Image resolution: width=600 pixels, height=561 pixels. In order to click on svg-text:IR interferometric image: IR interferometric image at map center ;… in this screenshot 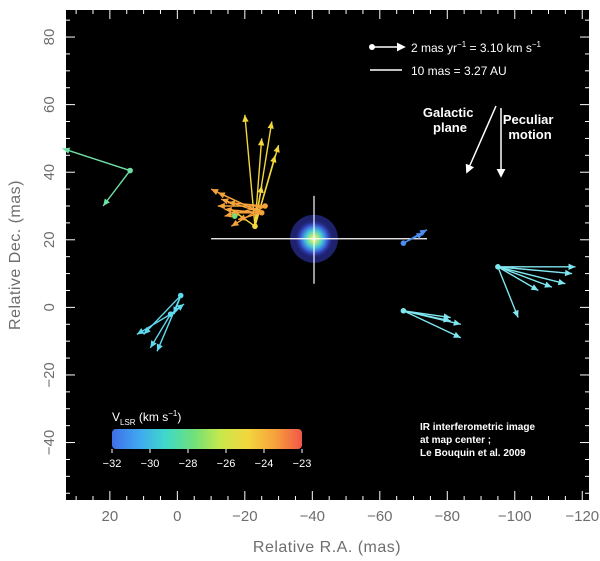, I will do `click(479, 440)`.